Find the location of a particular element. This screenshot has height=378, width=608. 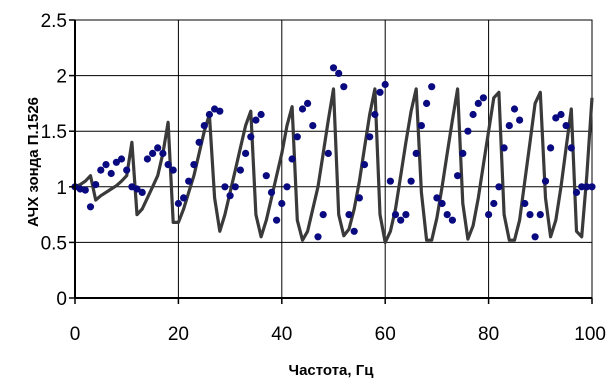

x-tick-label: 40 is located at coordinates (281, 334).